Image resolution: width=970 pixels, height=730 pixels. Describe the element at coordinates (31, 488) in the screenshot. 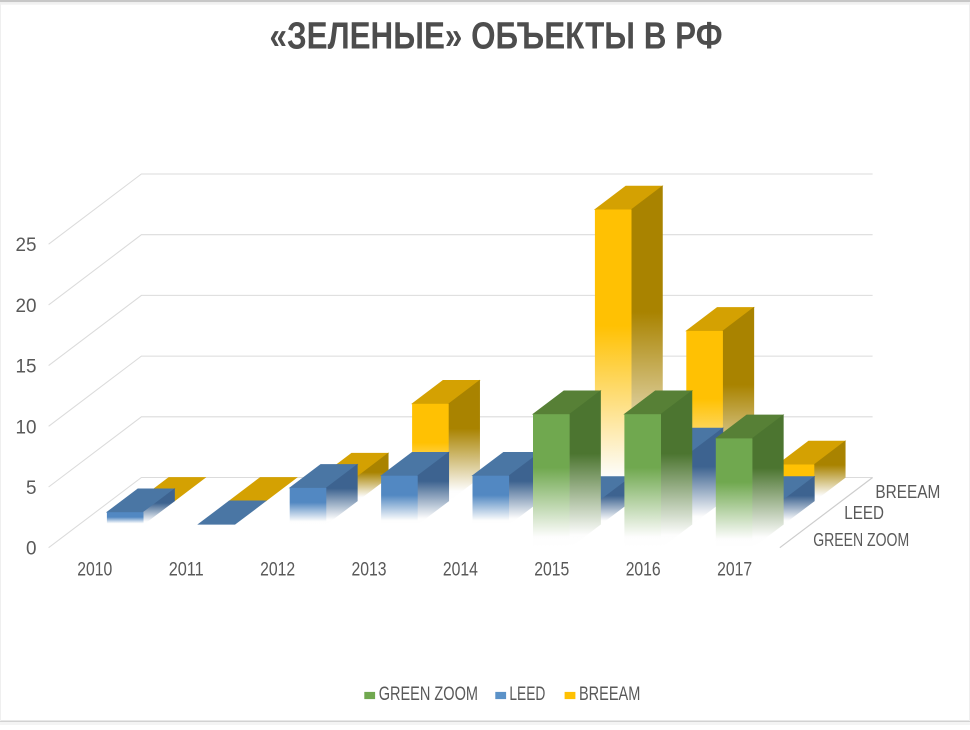

I see `svg-text: 5` at that location.